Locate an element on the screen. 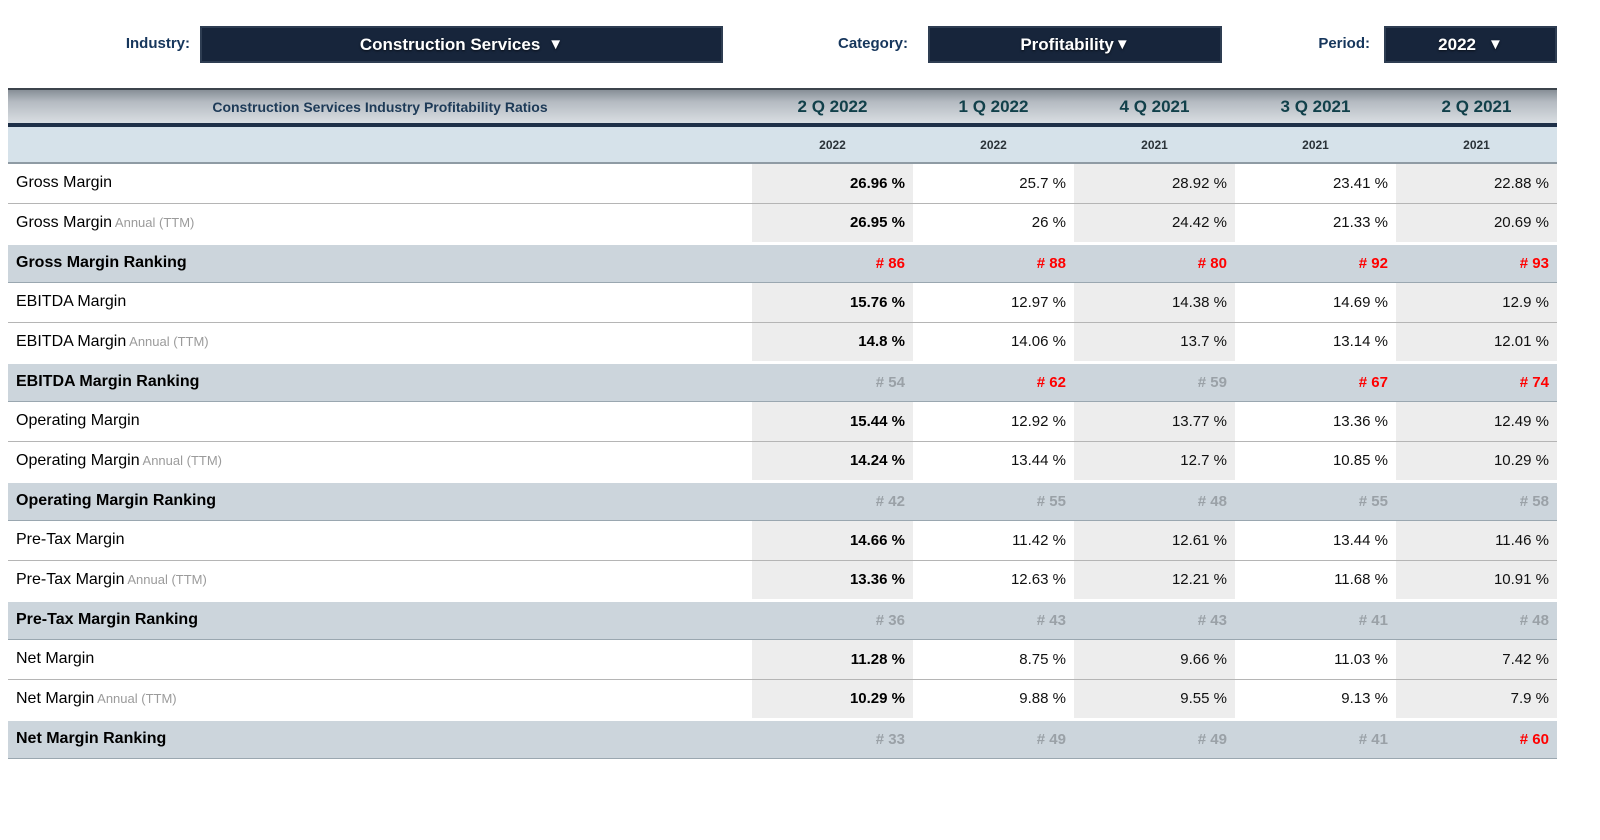 Image resolution: width=1600 pixels, height=840 pixels. ratio-value: 14.66 % is located at coordinates (832, 540).